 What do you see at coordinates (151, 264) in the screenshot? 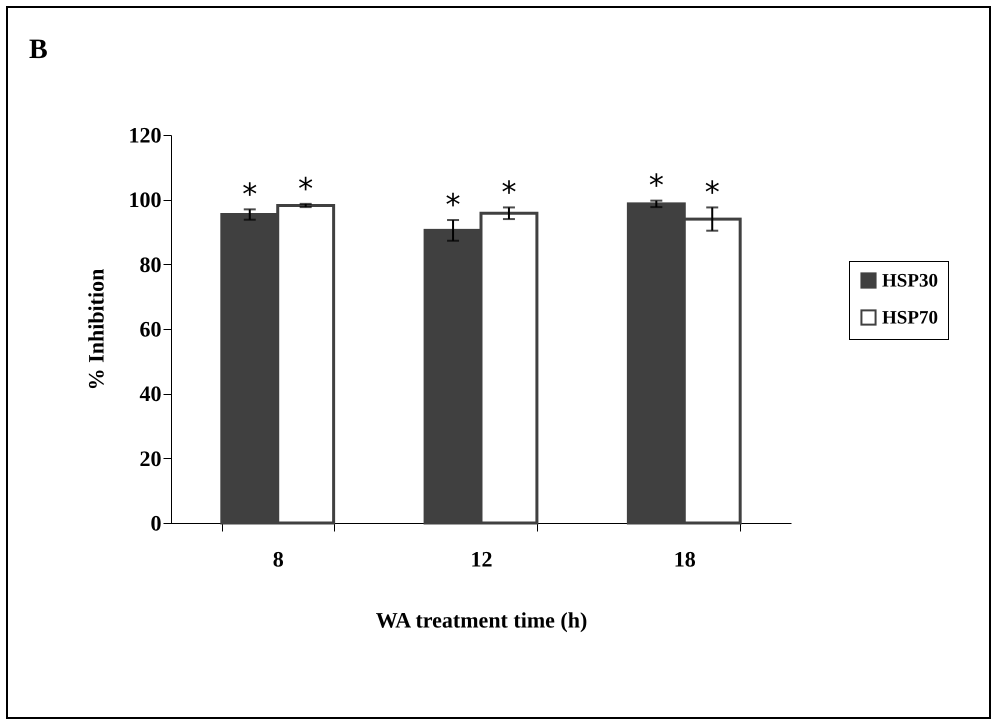
I see `y-tick-label: 80` at bounding box center [151, 264].